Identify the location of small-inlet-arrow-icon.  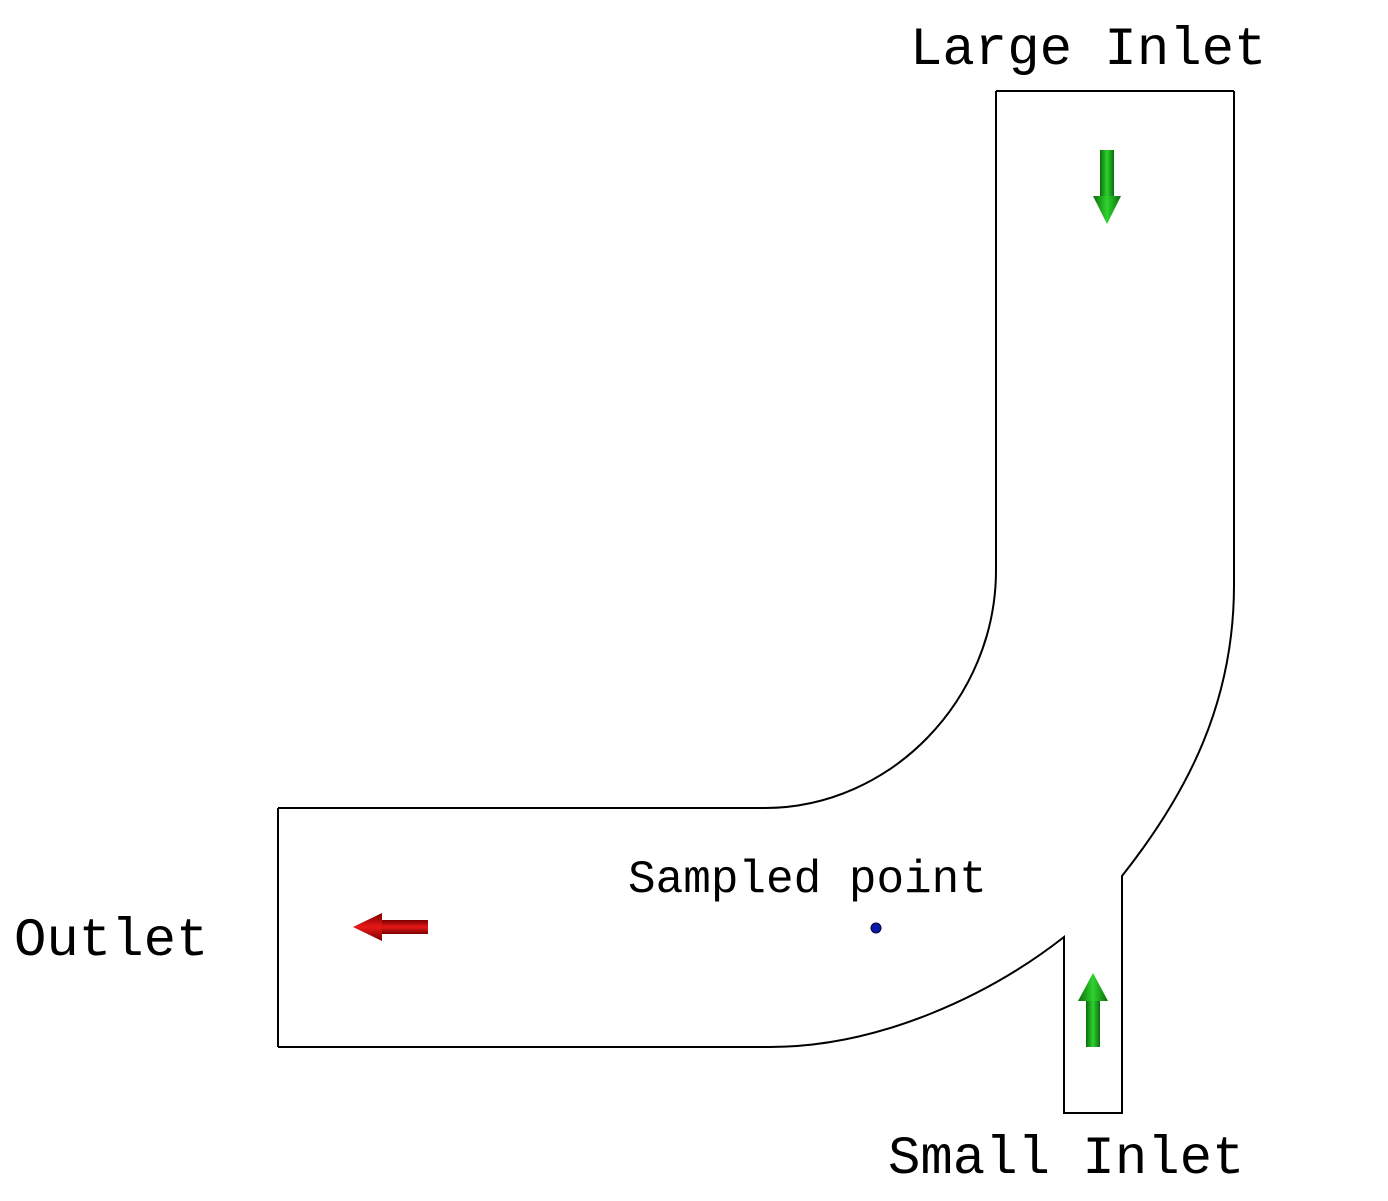
(1093, 1010).